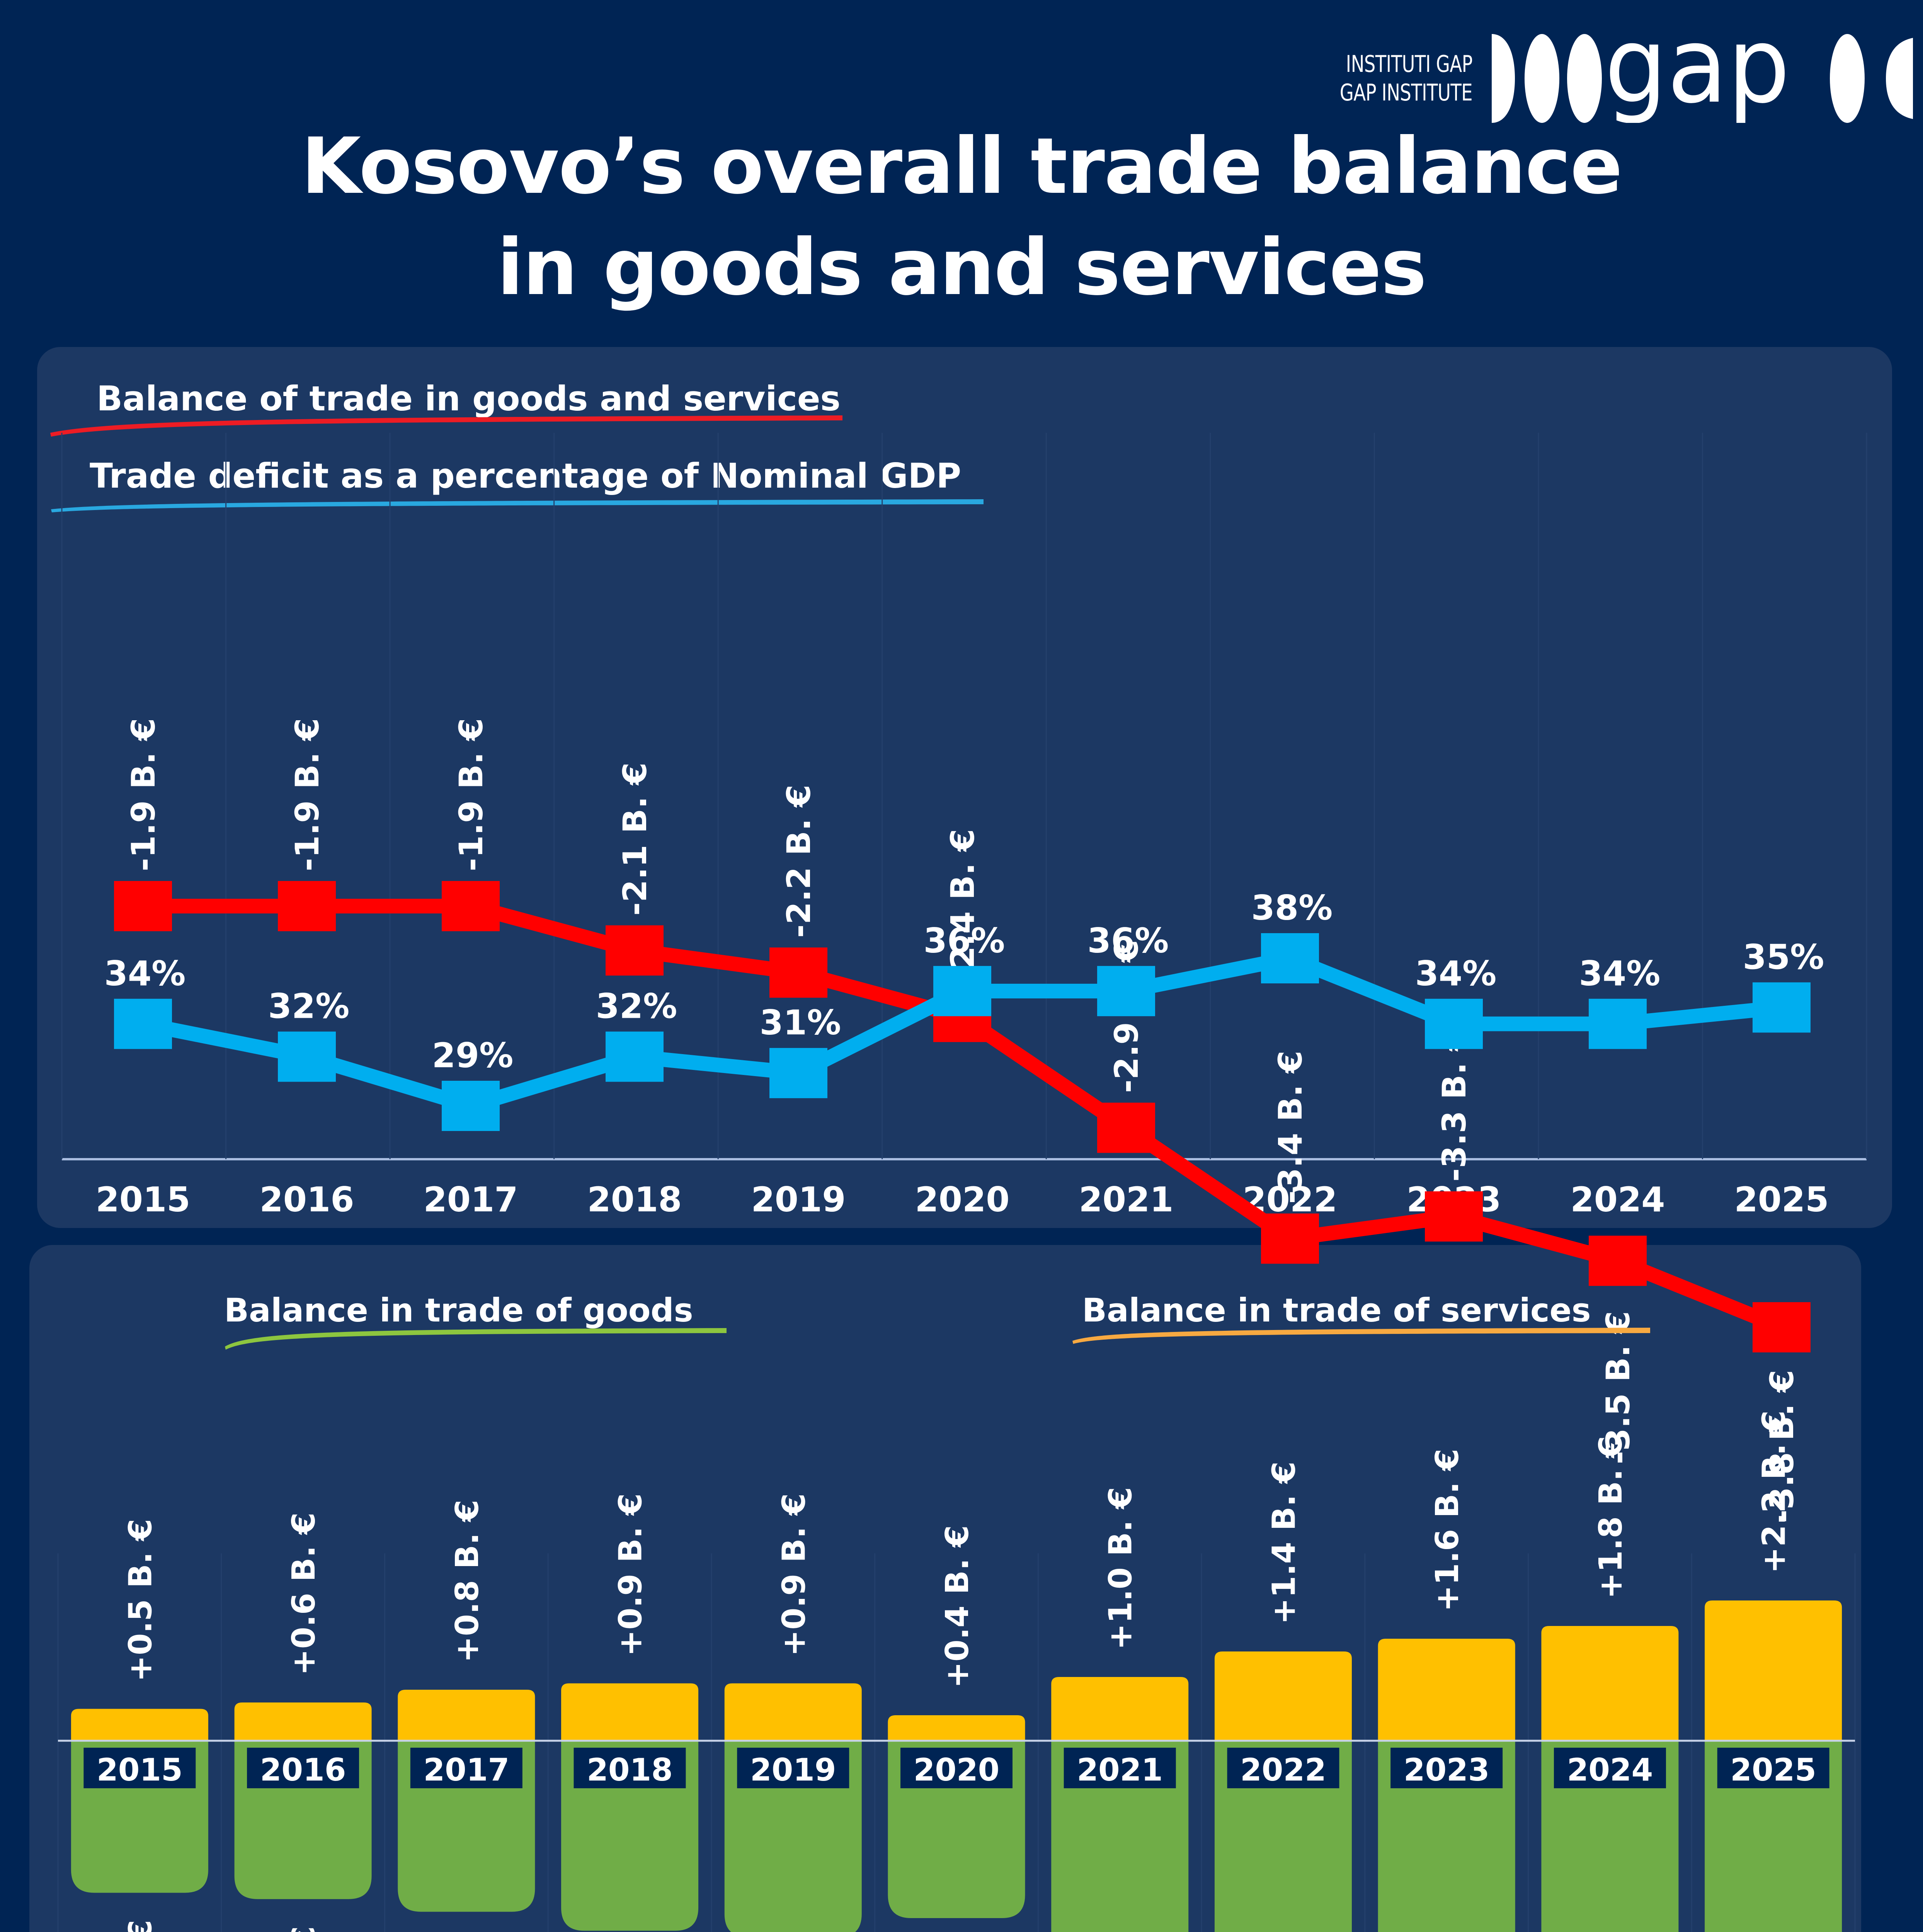 This screenshot has height=1932, width=1923. Describe the element at coordinates (1618, 1388) in the screenshot. I see `total-balance-label: -3.5 B. €` at that location.